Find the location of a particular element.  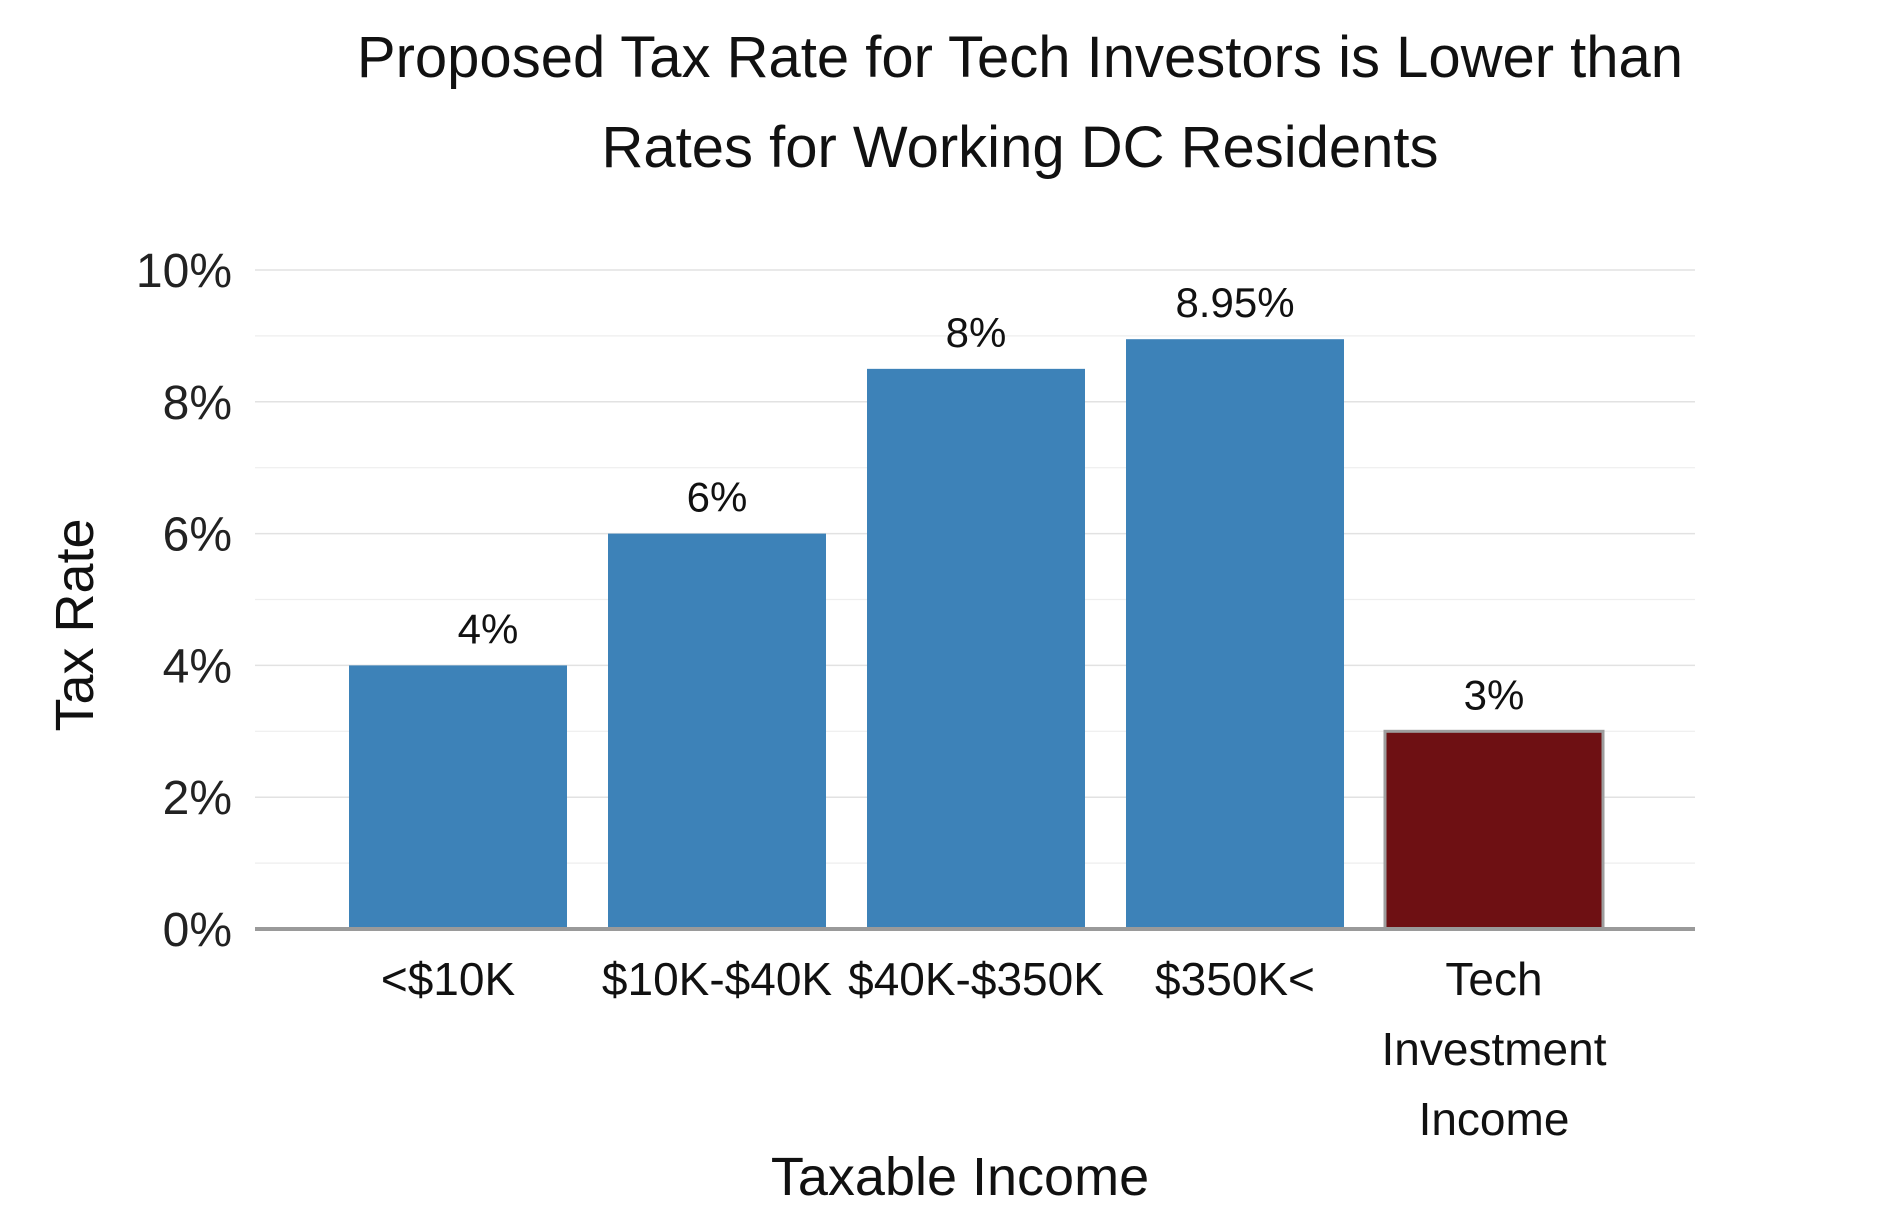

y-tick-label: 10% is located at coordinates (184, 271).